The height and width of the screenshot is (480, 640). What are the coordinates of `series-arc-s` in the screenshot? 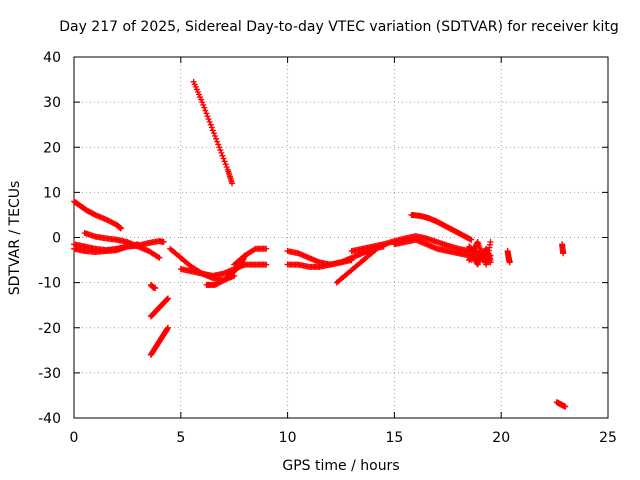 It's located at (441, 227).